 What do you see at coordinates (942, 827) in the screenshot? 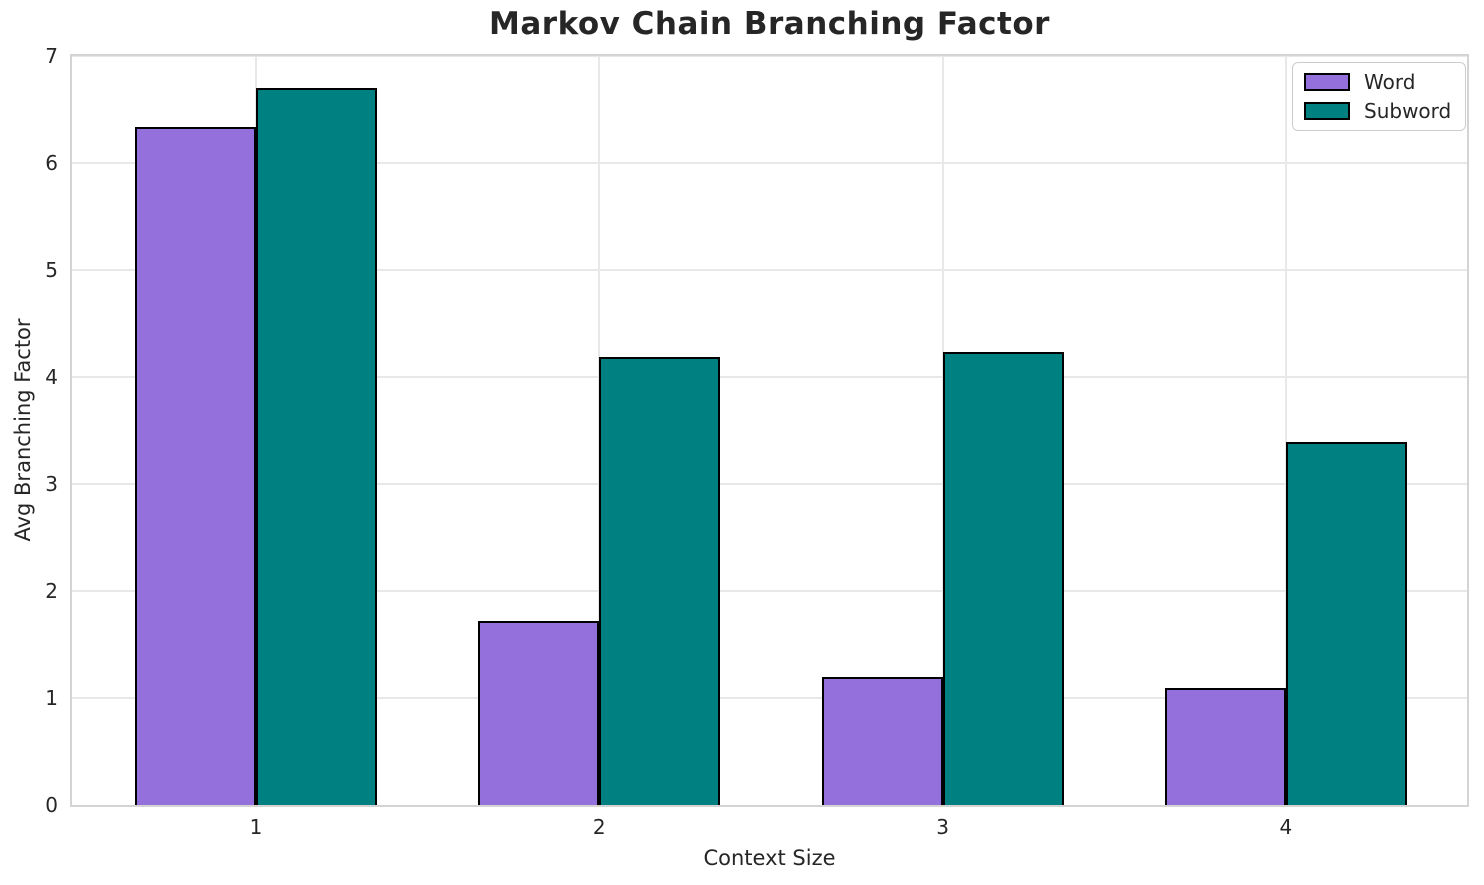
I see `x-tick-label-3: 3` at bounding box center [942, 827].